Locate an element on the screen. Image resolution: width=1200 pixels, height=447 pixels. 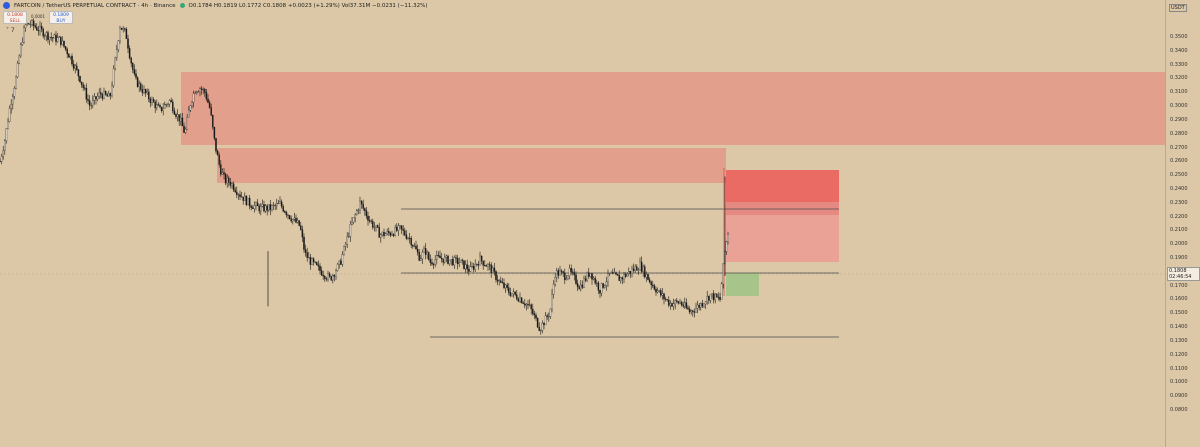
currency-unit: USDT is located at coordinates (1178, 8).